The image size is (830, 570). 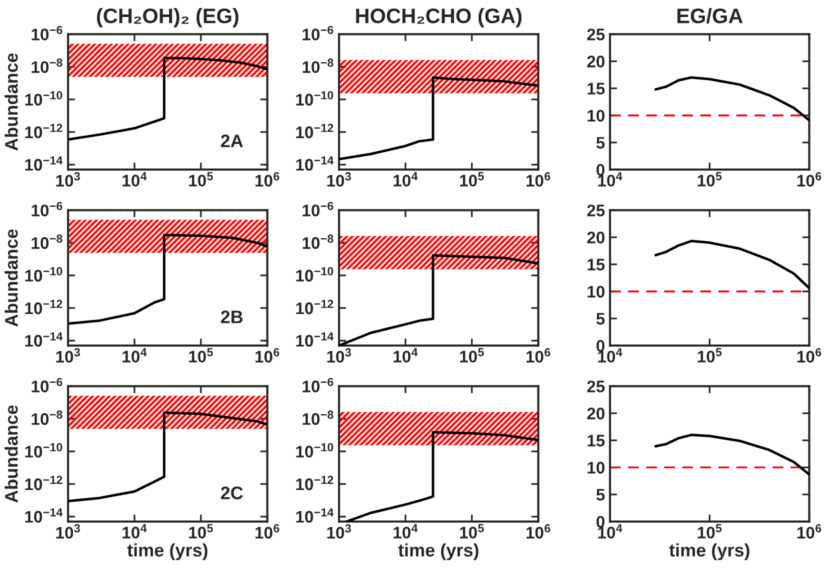 What do you see at coordinates (231, 317) in the screenshot?
I see `annotation: 2B` at bounding box center [231, 317].